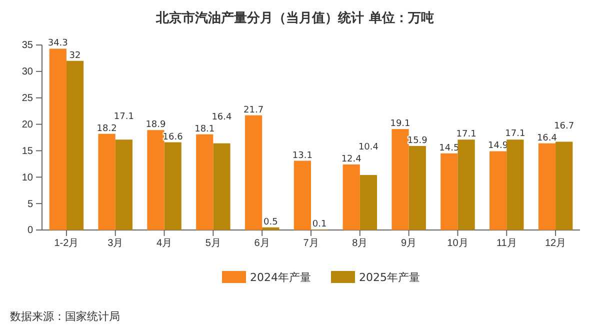 This screenshot has height=330, width=590. What do you see at coordinates (65, 316) in the screenshot?
I see `source-note: 数据来源：国家统计局` at bounding box center [65, 316].